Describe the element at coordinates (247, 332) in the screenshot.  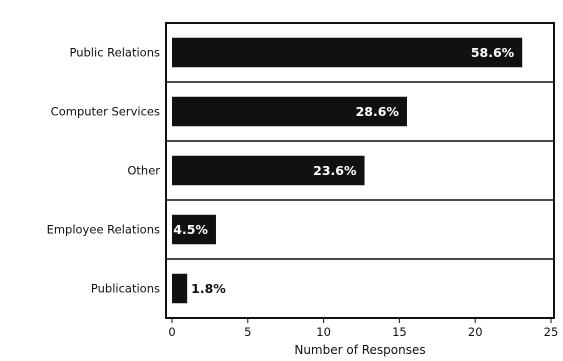
I see `x-tick-label: 5` at that location.